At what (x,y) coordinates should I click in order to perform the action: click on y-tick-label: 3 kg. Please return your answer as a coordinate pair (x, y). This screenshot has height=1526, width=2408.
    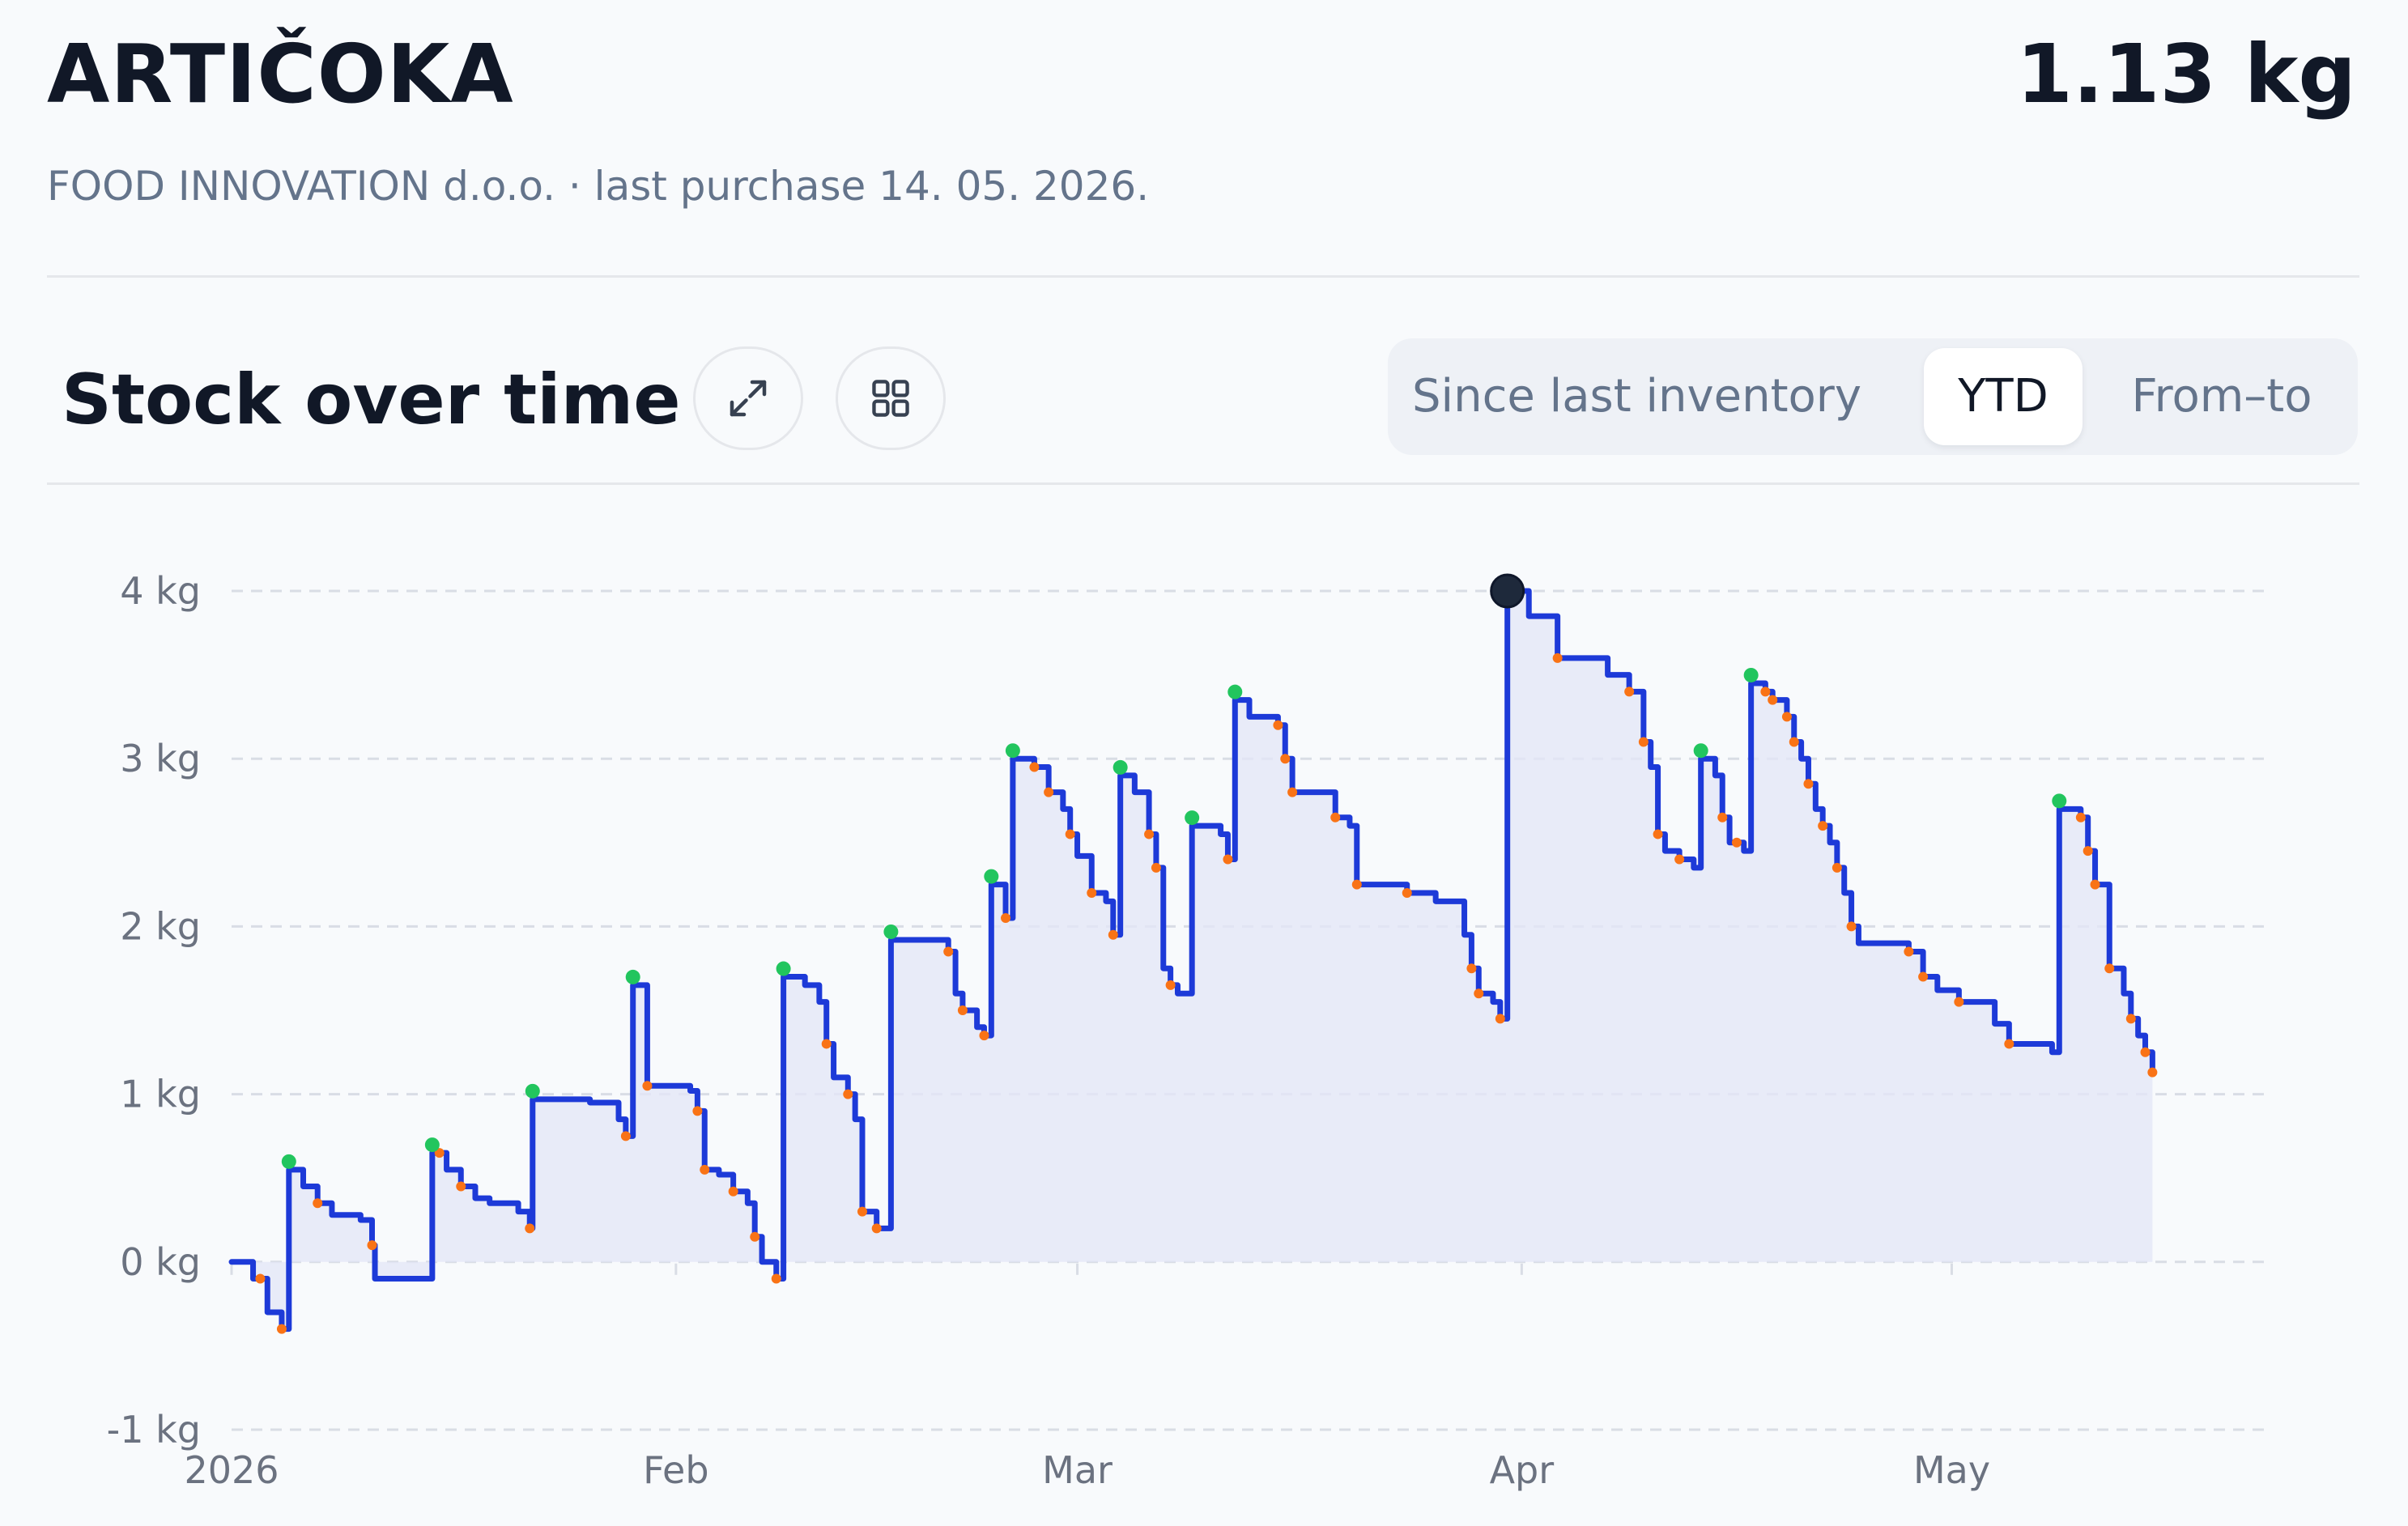
    Looking at the image, I should click on (160, 758).